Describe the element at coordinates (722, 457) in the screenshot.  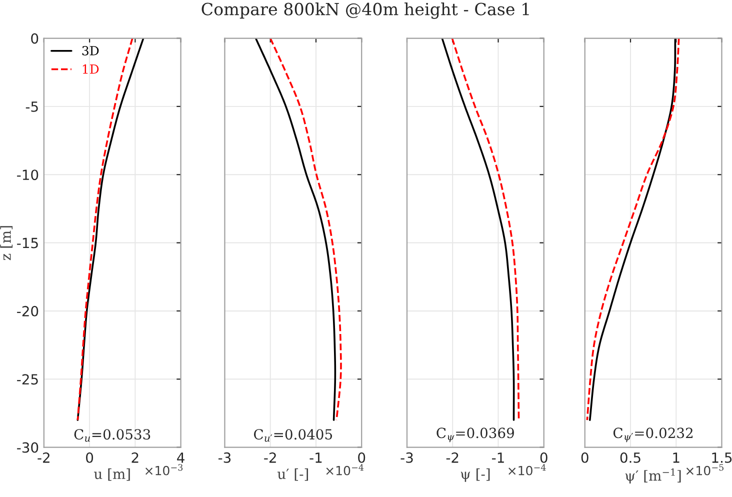
I see `x-tick-label: 1.5` at that location.